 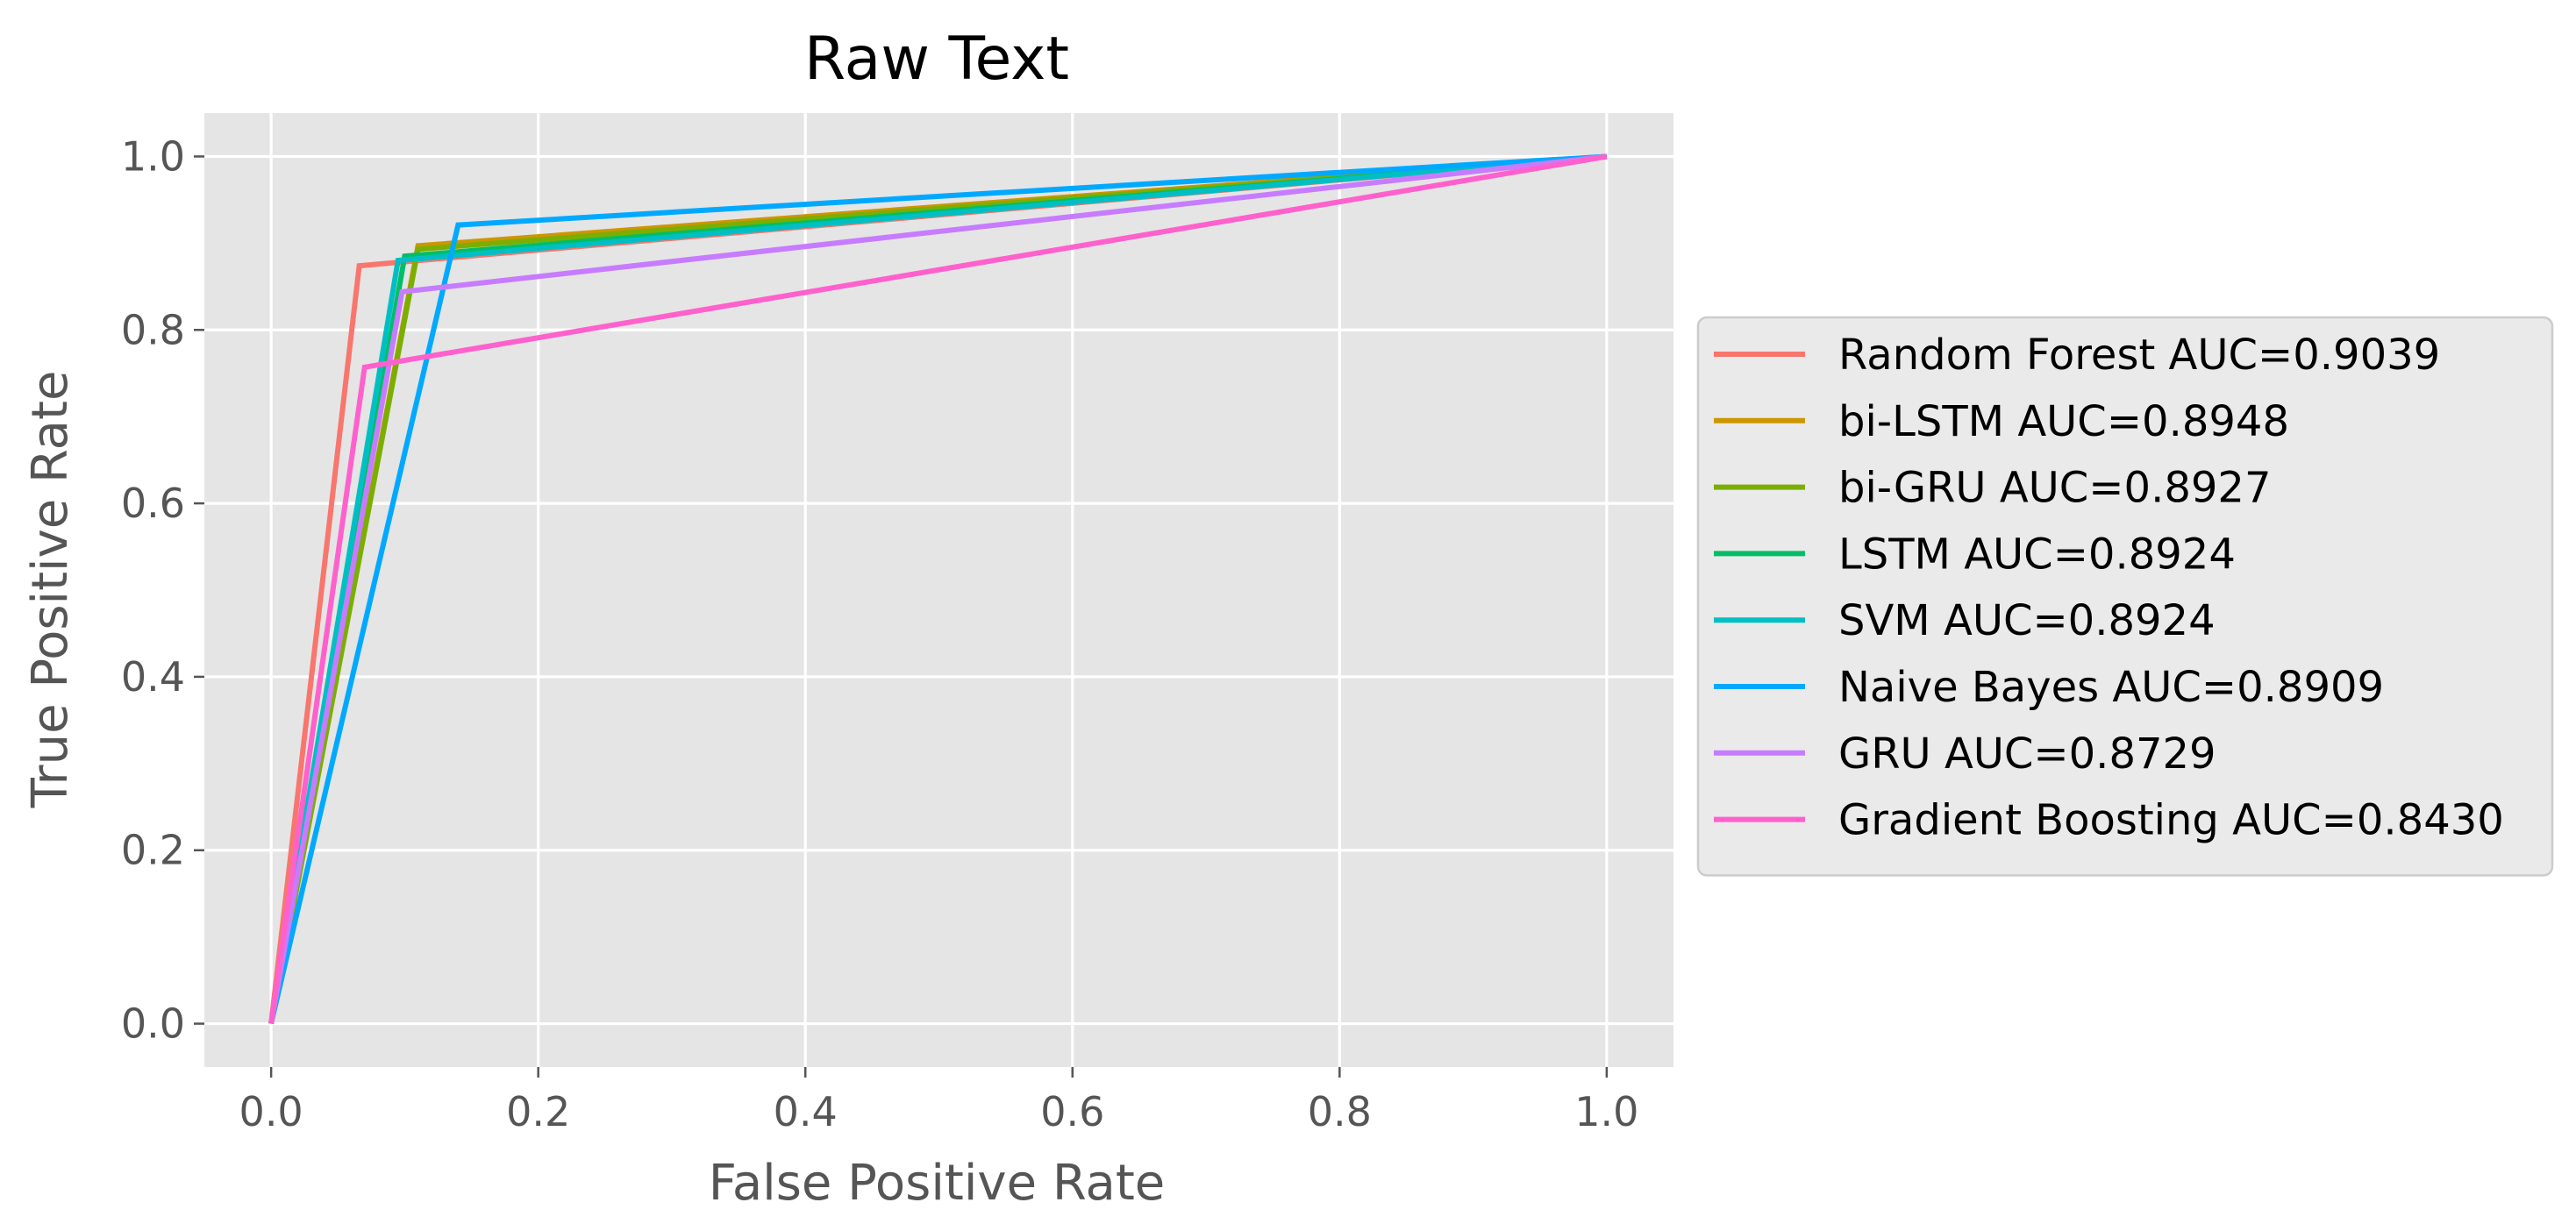 What do you see at coordinates (2139, 355) in the screenshot?
I see `legend-label: Random Forest AUC=0.9039` at bounding box center [2139, 355].